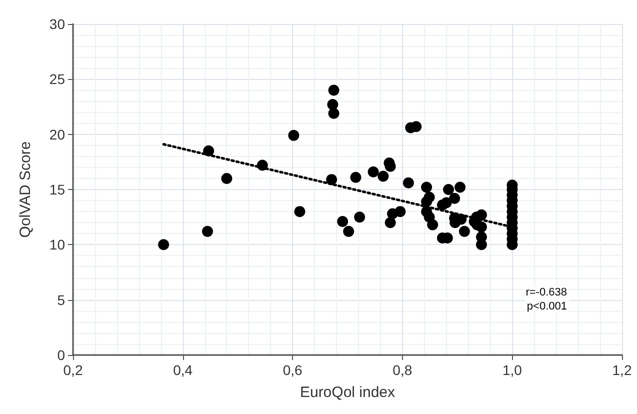  What do you see at coordinates (547, 306) in the screenshot?
I see `annotation: p<0.001` at bounding box center [547, 306].